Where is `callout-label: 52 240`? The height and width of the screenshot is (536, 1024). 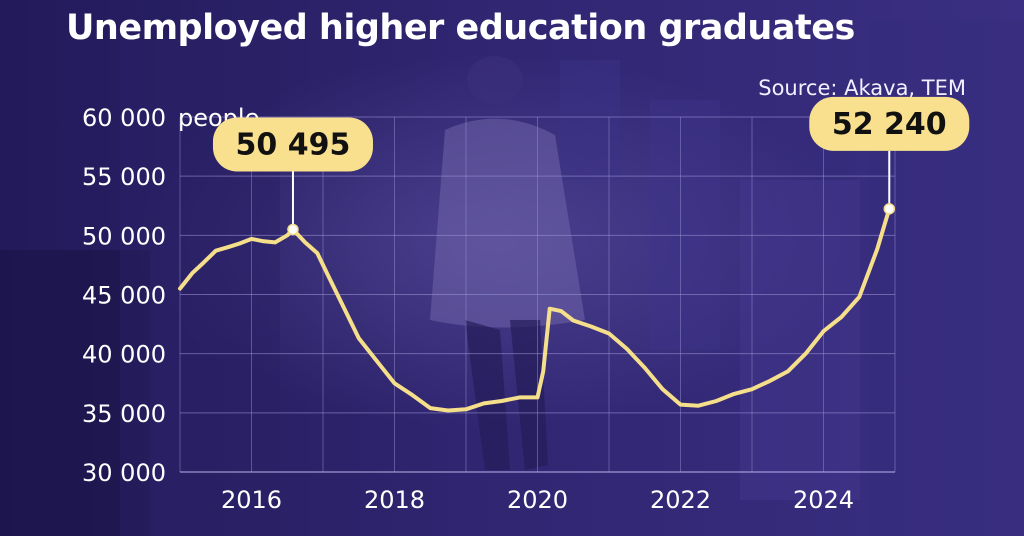 callout-label: 52 240 is located at coordinates (889, 124).